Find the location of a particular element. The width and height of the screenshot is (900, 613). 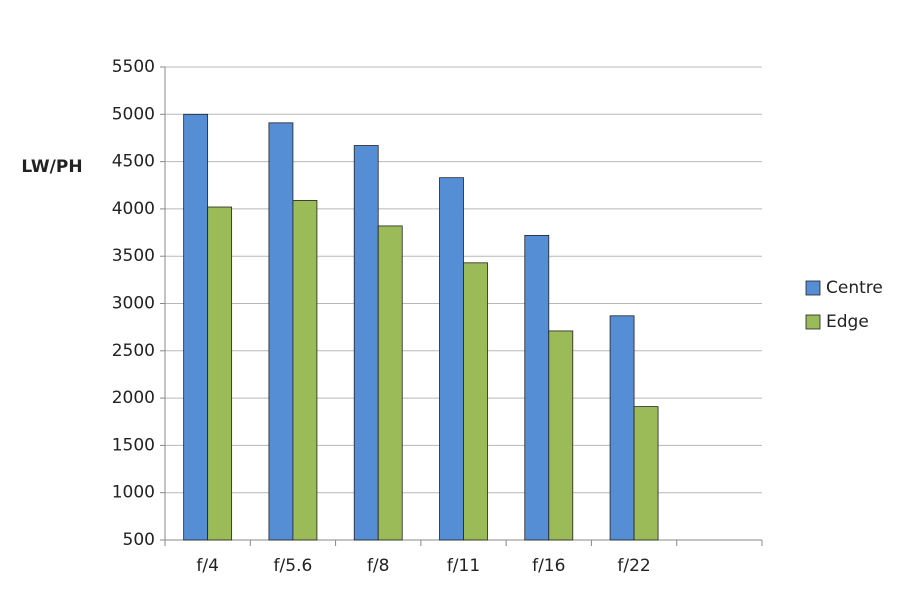

x-tick-label: f/11 is located at coordinates (463, 566).